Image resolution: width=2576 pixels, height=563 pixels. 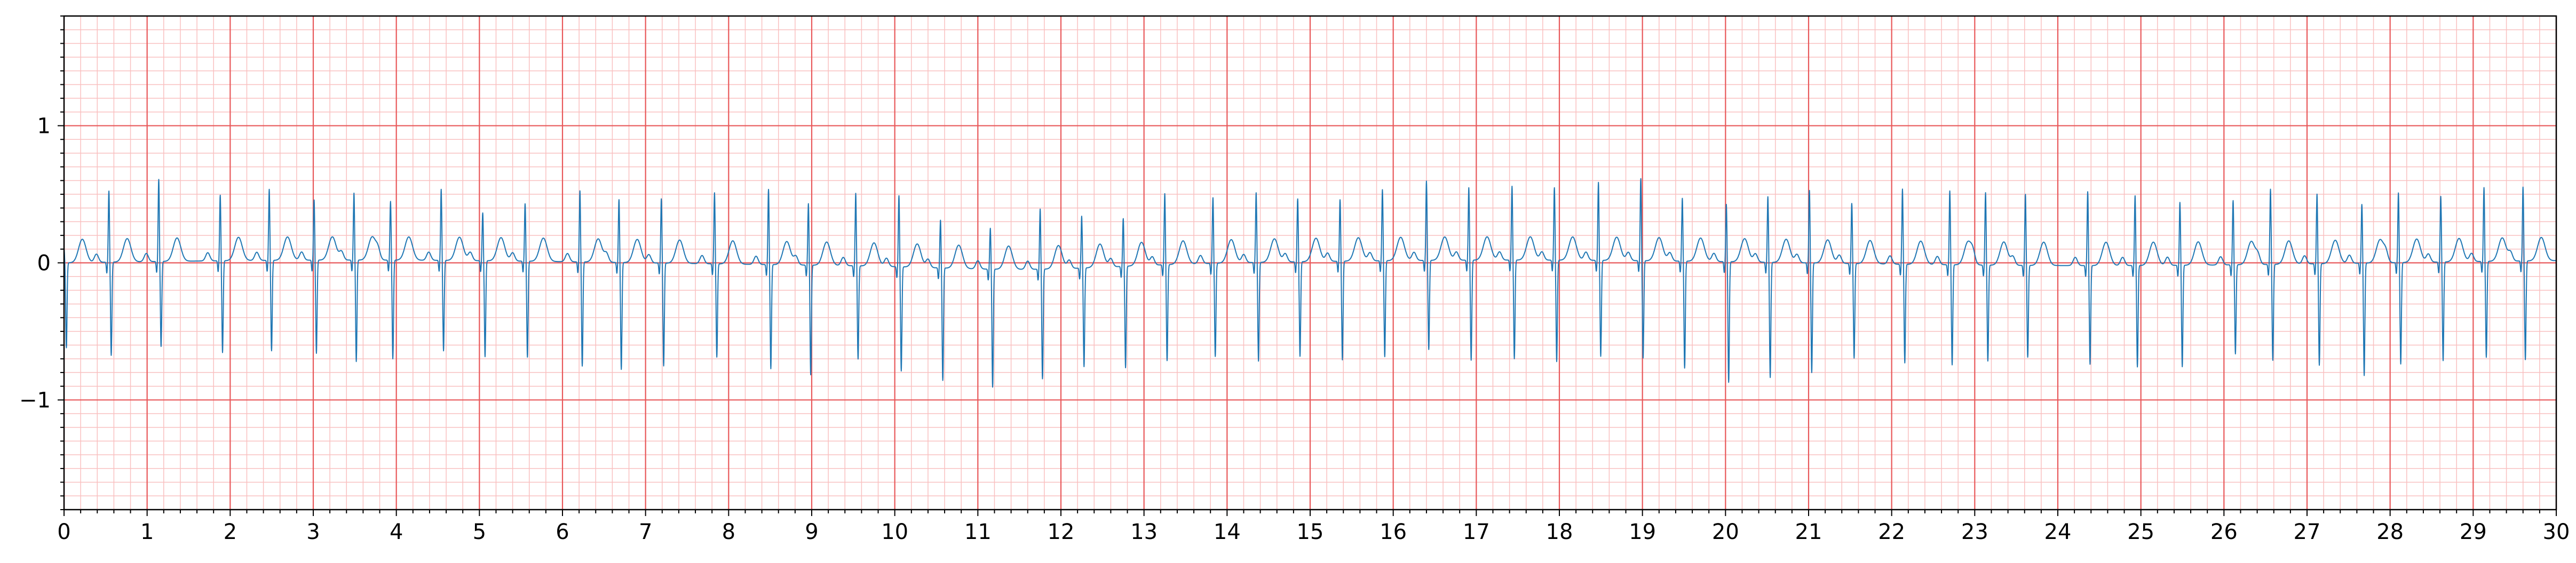 What do you see at coordinates (63, 532) in the screenshot?
I see `x-tick-label: 0` at bounding box center [63, 532].